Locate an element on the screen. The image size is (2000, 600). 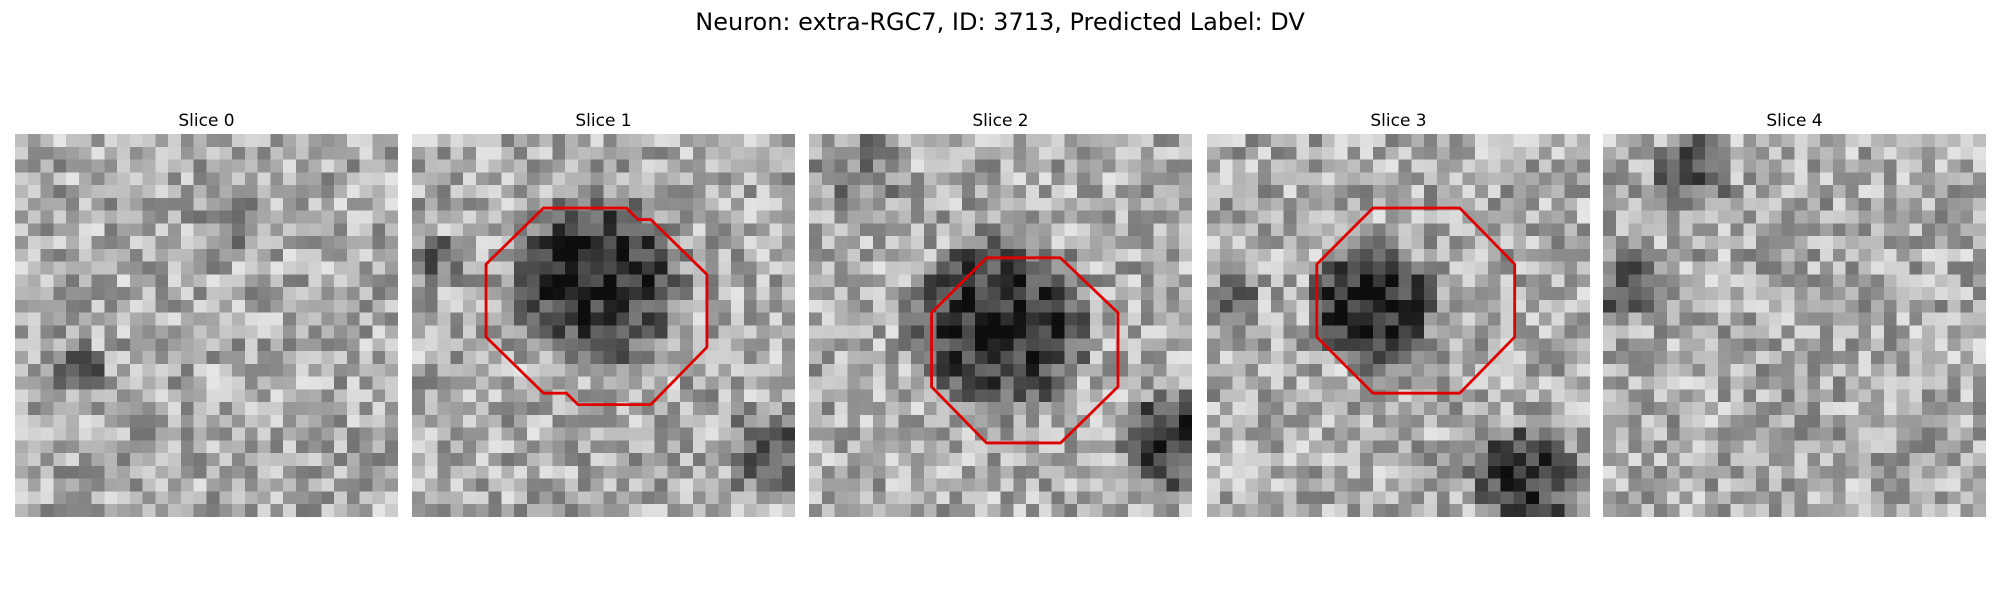
contour is located at coordinates (596, 306).